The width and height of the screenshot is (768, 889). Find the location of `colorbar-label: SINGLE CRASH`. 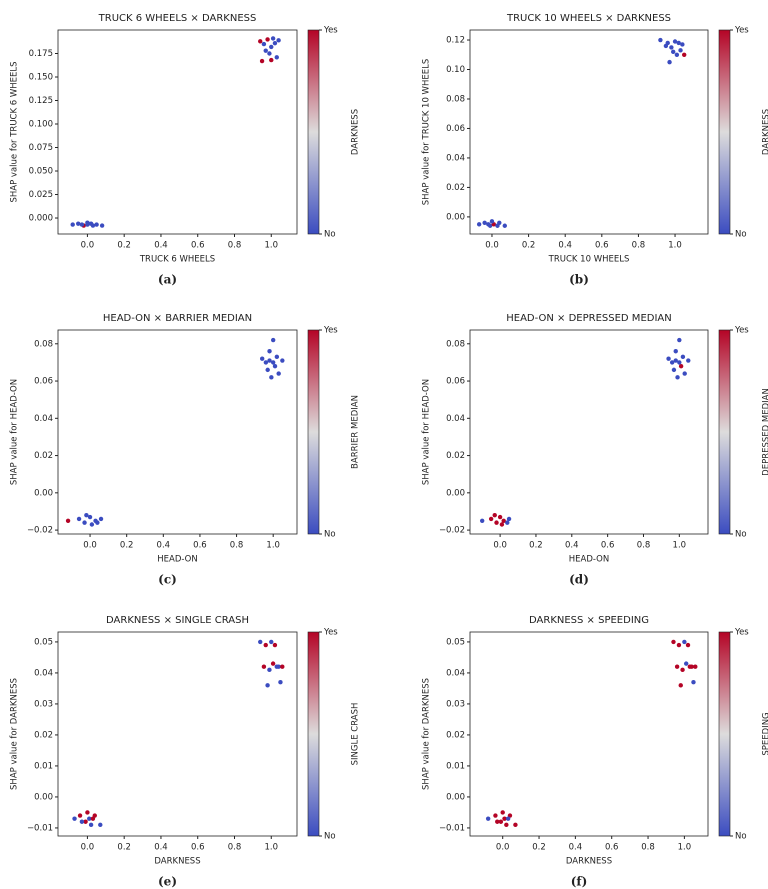

colorbar-label: SINGLE CRASH is located at coordinates (356, 734).